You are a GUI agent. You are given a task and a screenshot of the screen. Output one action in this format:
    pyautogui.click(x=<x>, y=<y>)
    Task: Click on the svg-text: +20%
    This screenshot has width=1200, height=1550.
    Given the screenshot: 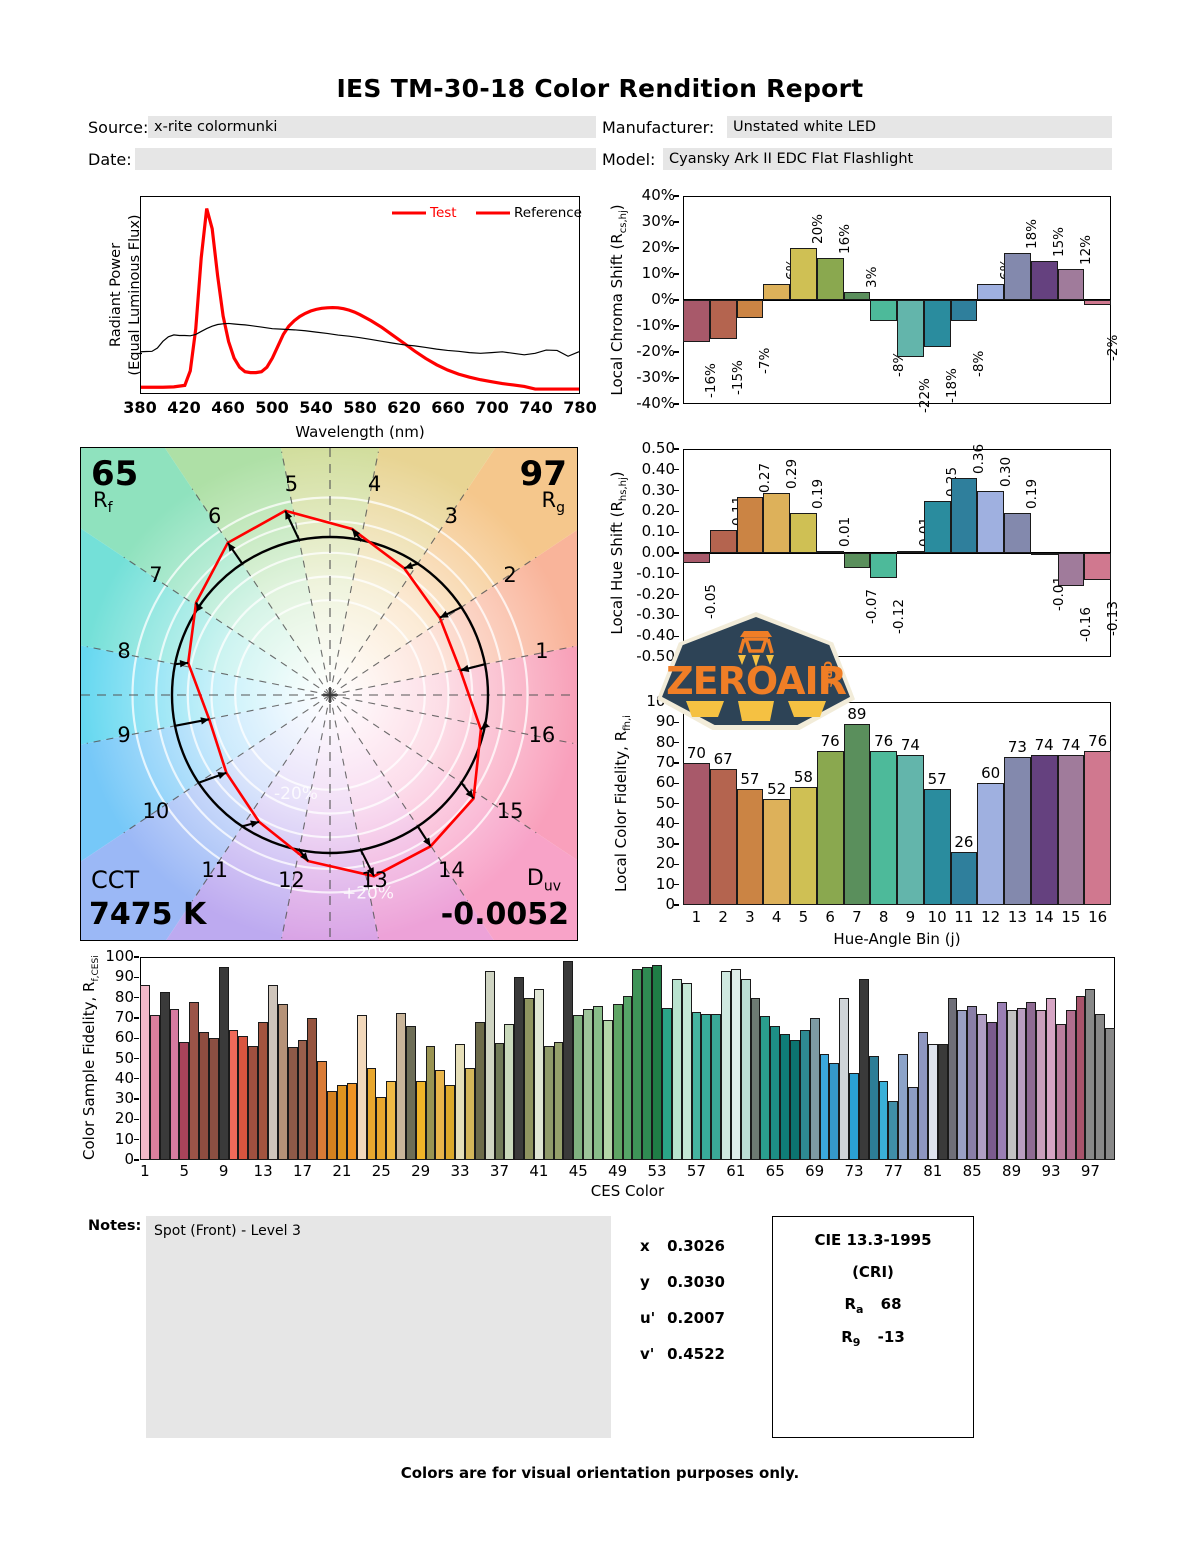 What is the action you would take?
    pyautogui.click(x=368, y=894)
    